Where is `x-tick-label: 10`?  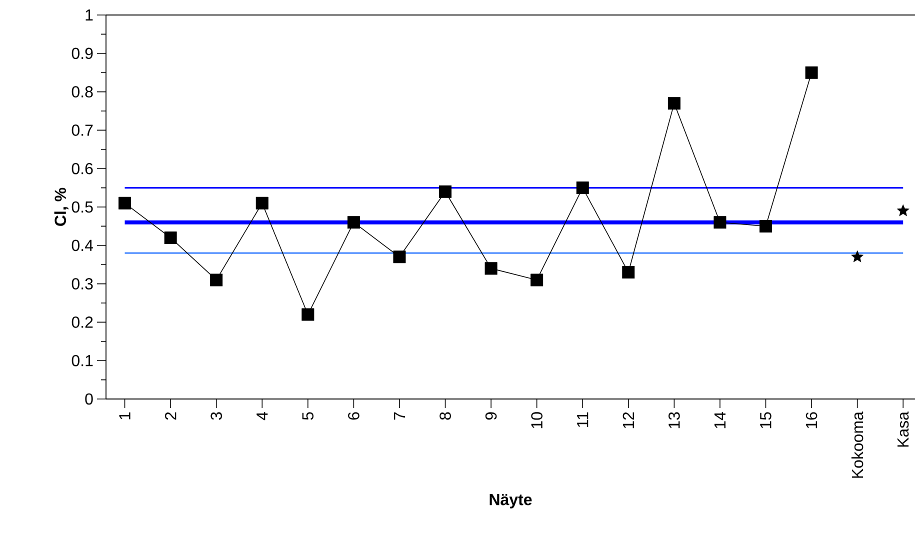 x-tick-label: 10 is located at coordinates (536, 420).